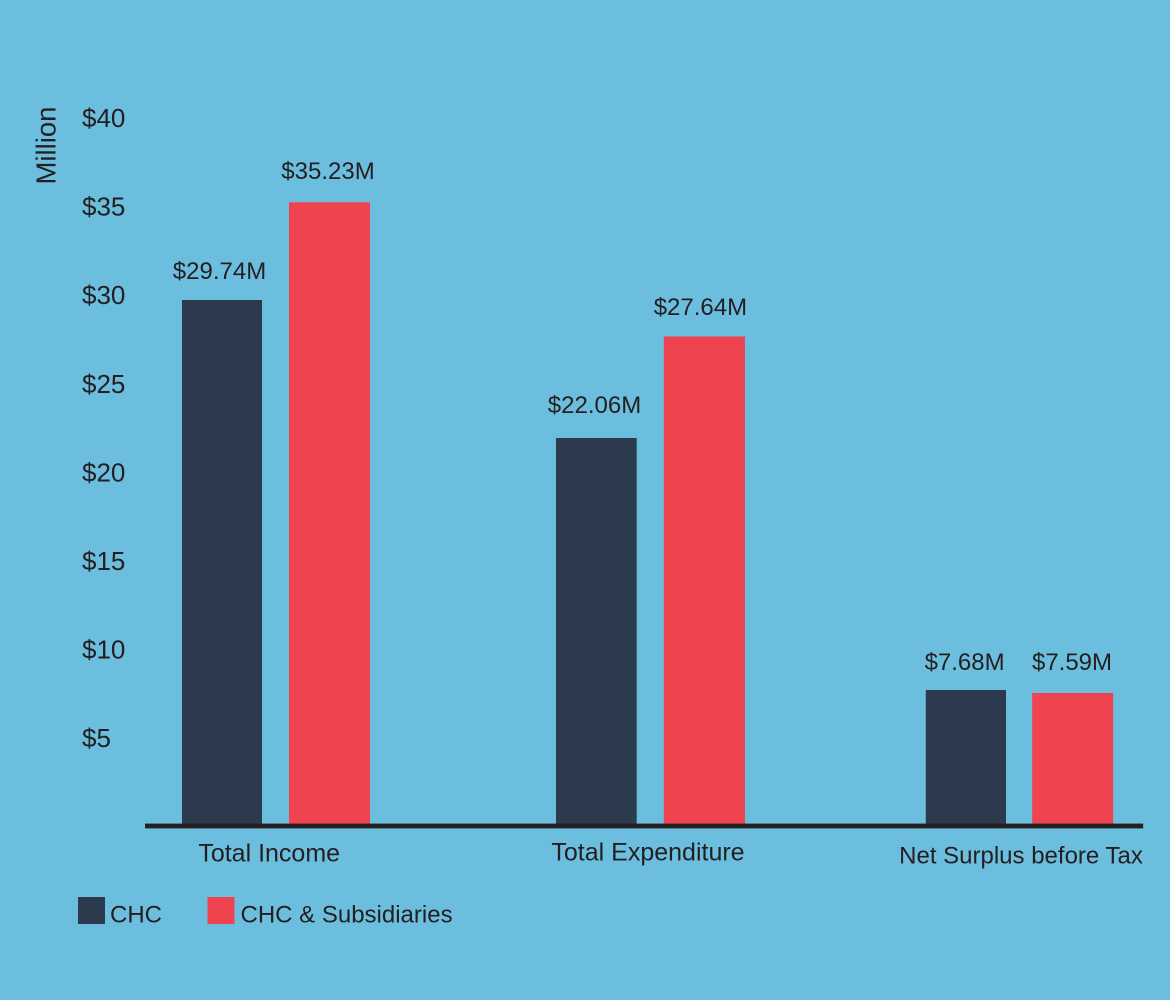 This screenshot has height=1000, width=1170. What do you see at coordinates (103, 472) in the screenshot?
I see `svg-text: $20` at bounding box center [103, 472].